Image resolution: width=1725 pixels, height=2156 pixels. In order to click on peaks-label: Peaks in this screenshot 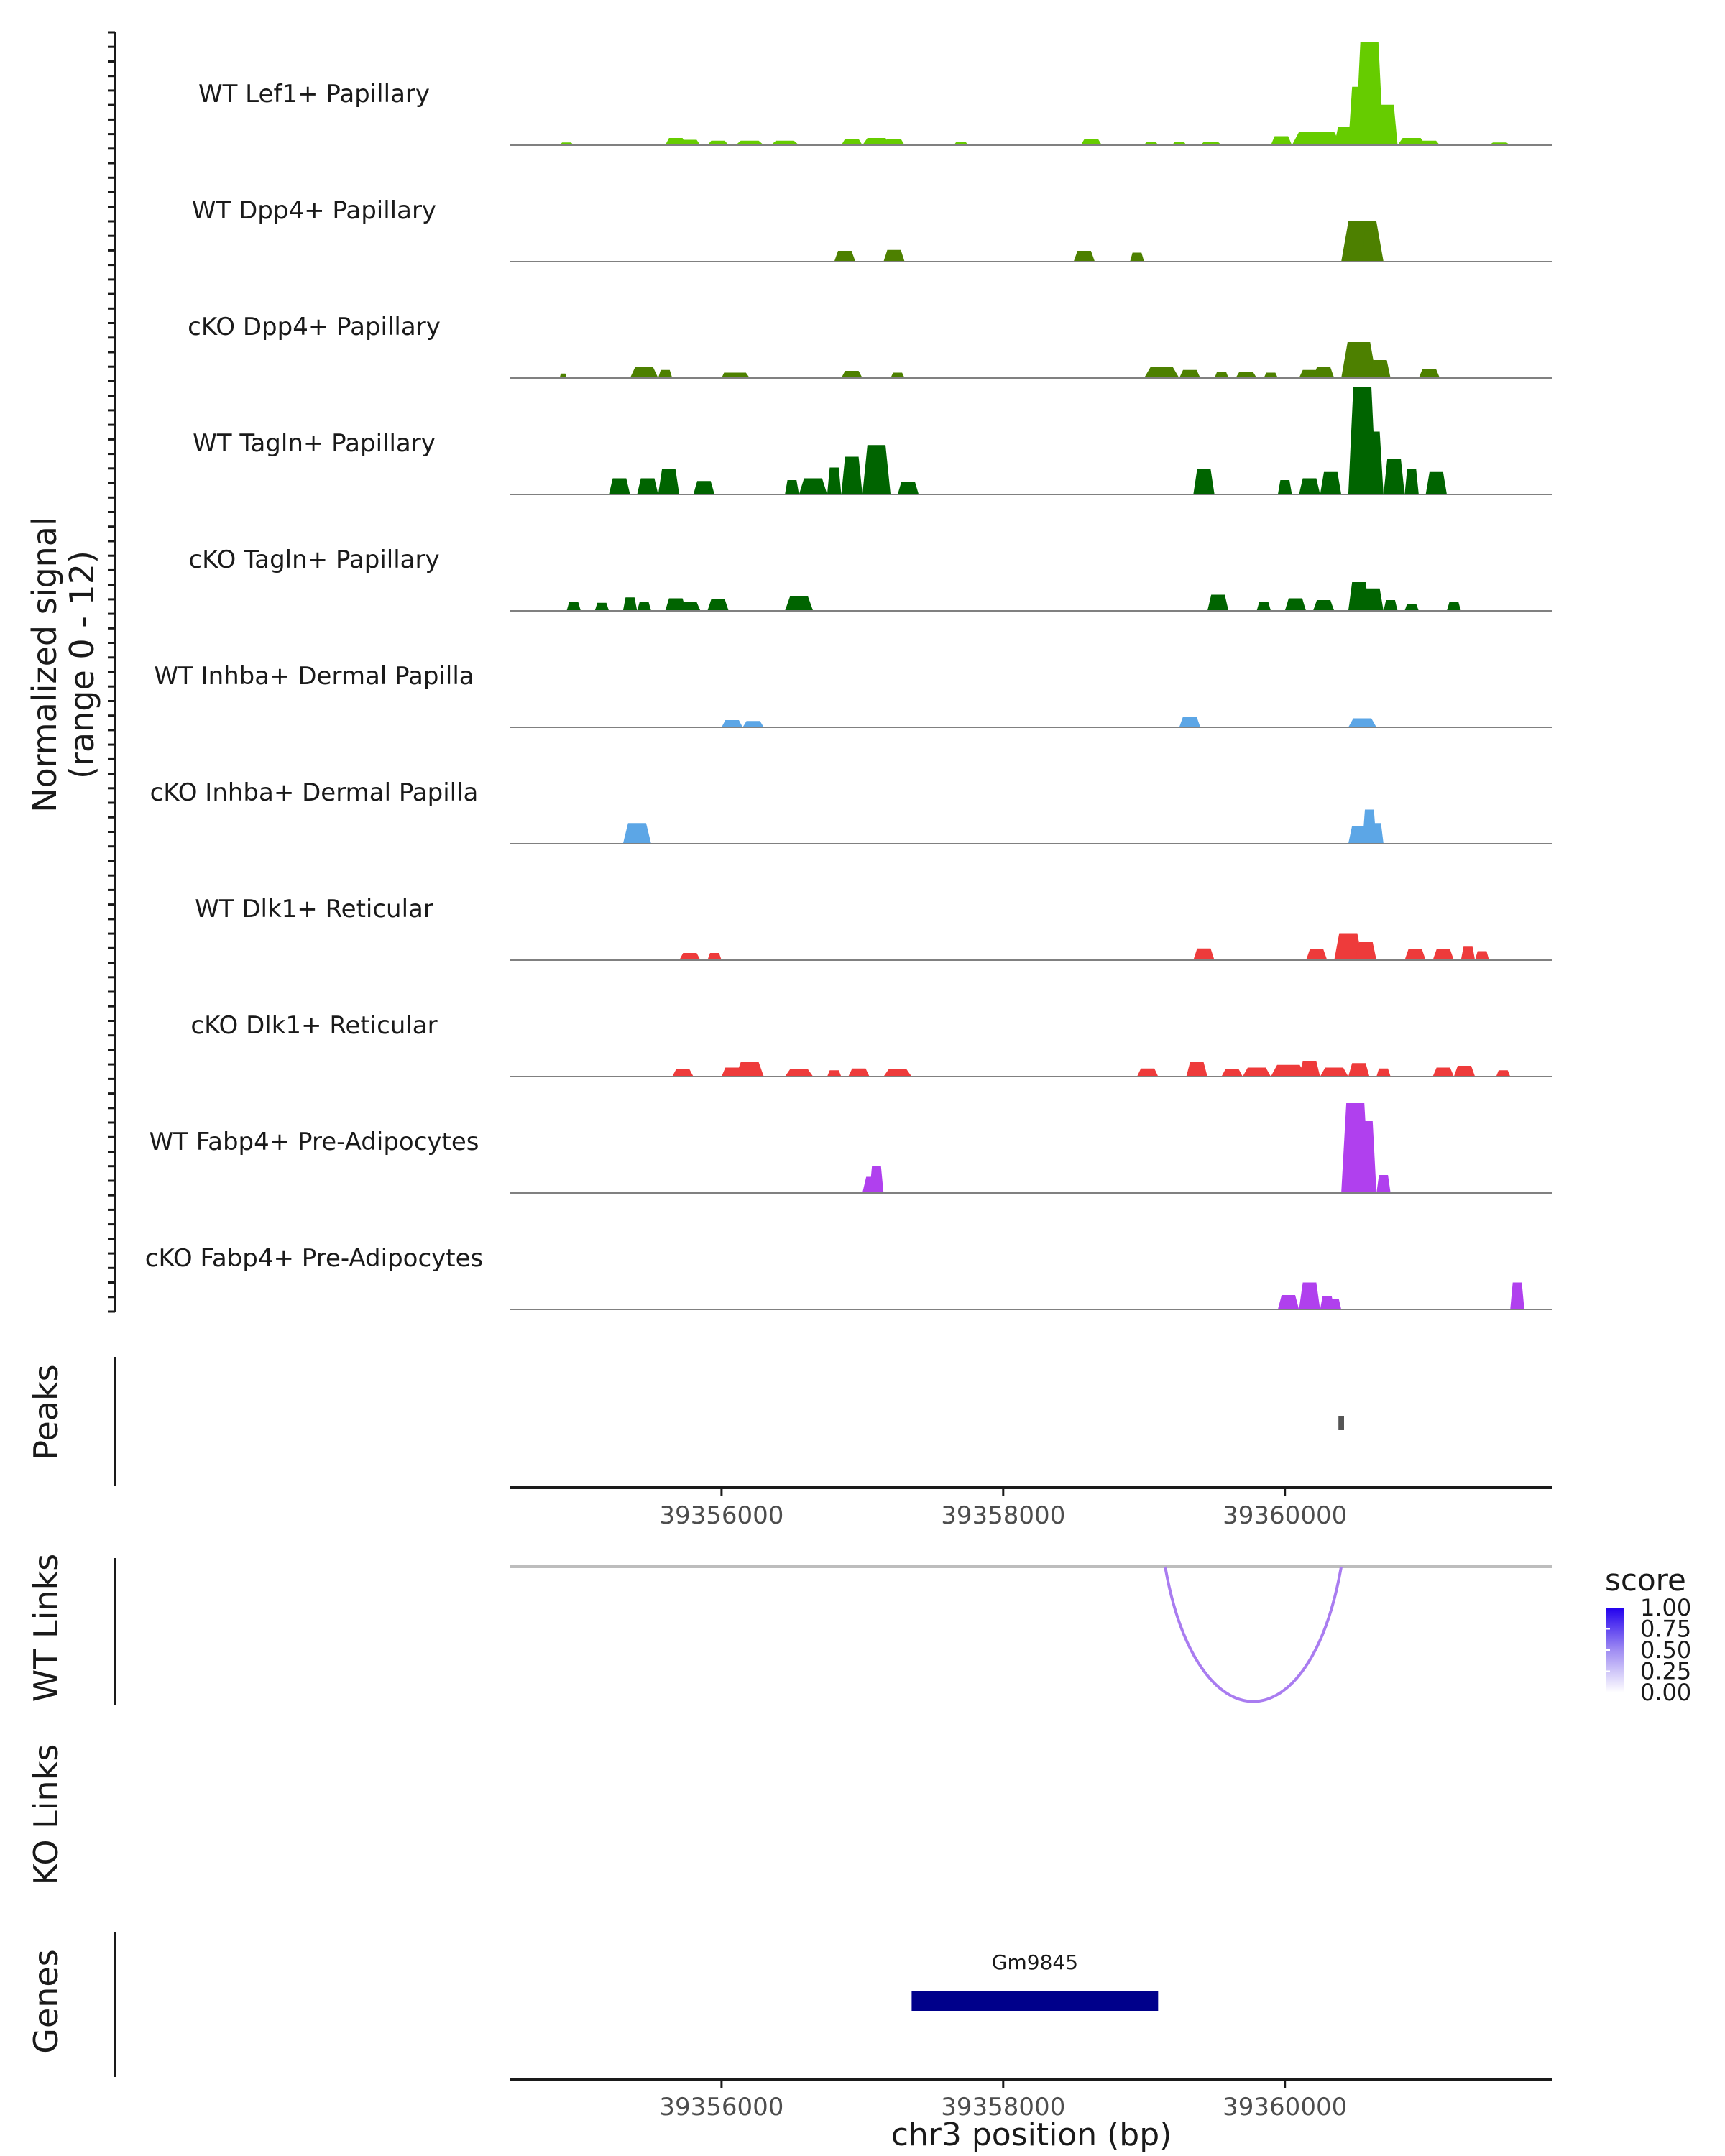, I will do `click(46, 1412)`.